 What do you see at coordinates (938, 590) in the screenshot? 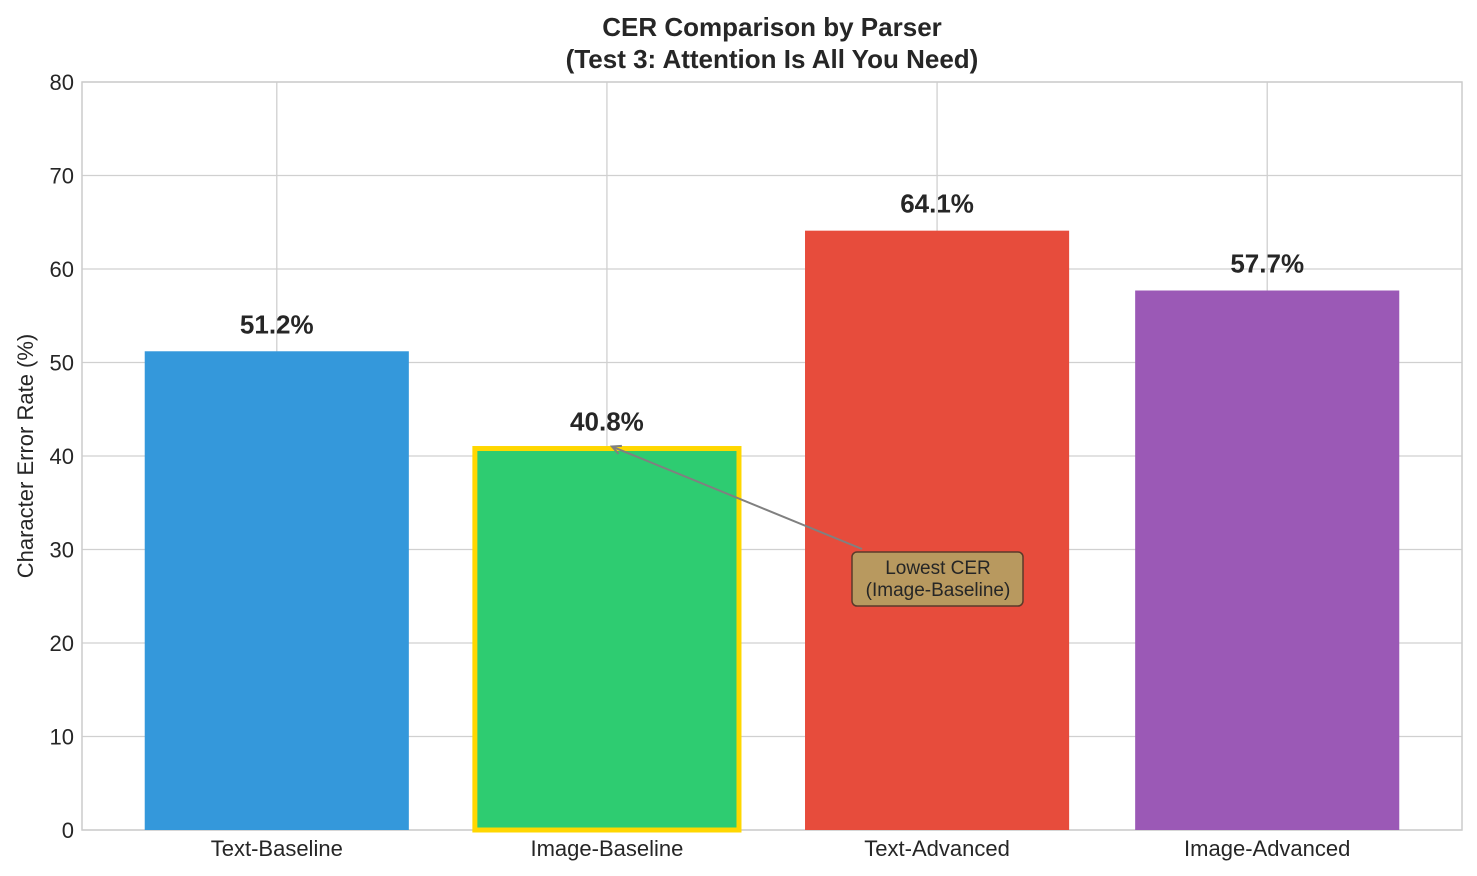
I see `annotation-text: (Image-Baseline)` at bounding box center [938, 590].